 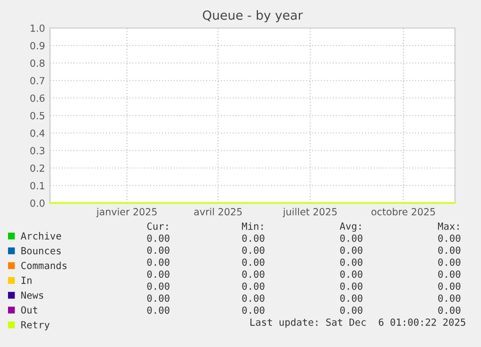 I want to click on legend-label: News, so click(x=32, y=295).